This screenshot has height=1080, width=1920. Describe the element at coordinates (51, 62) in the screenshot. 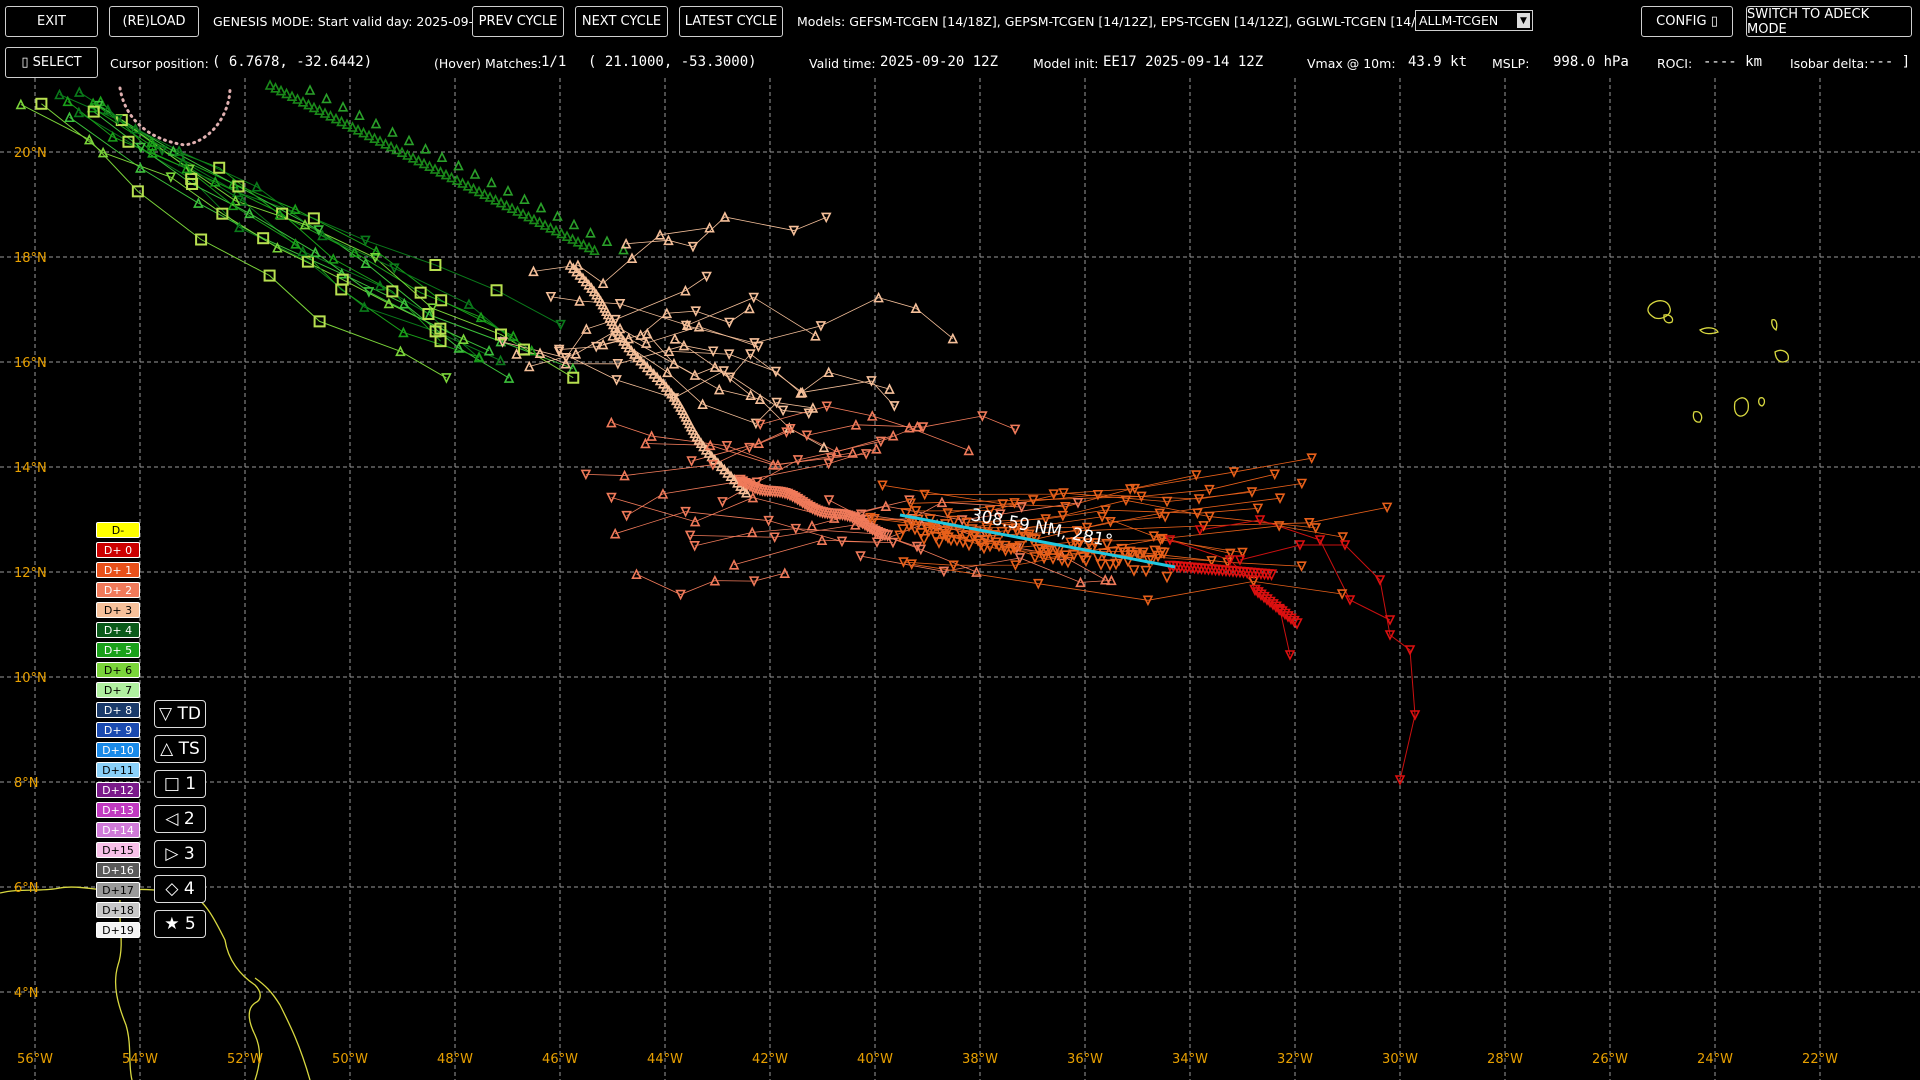

I see `select-button: ▯ SELECT` at that location.